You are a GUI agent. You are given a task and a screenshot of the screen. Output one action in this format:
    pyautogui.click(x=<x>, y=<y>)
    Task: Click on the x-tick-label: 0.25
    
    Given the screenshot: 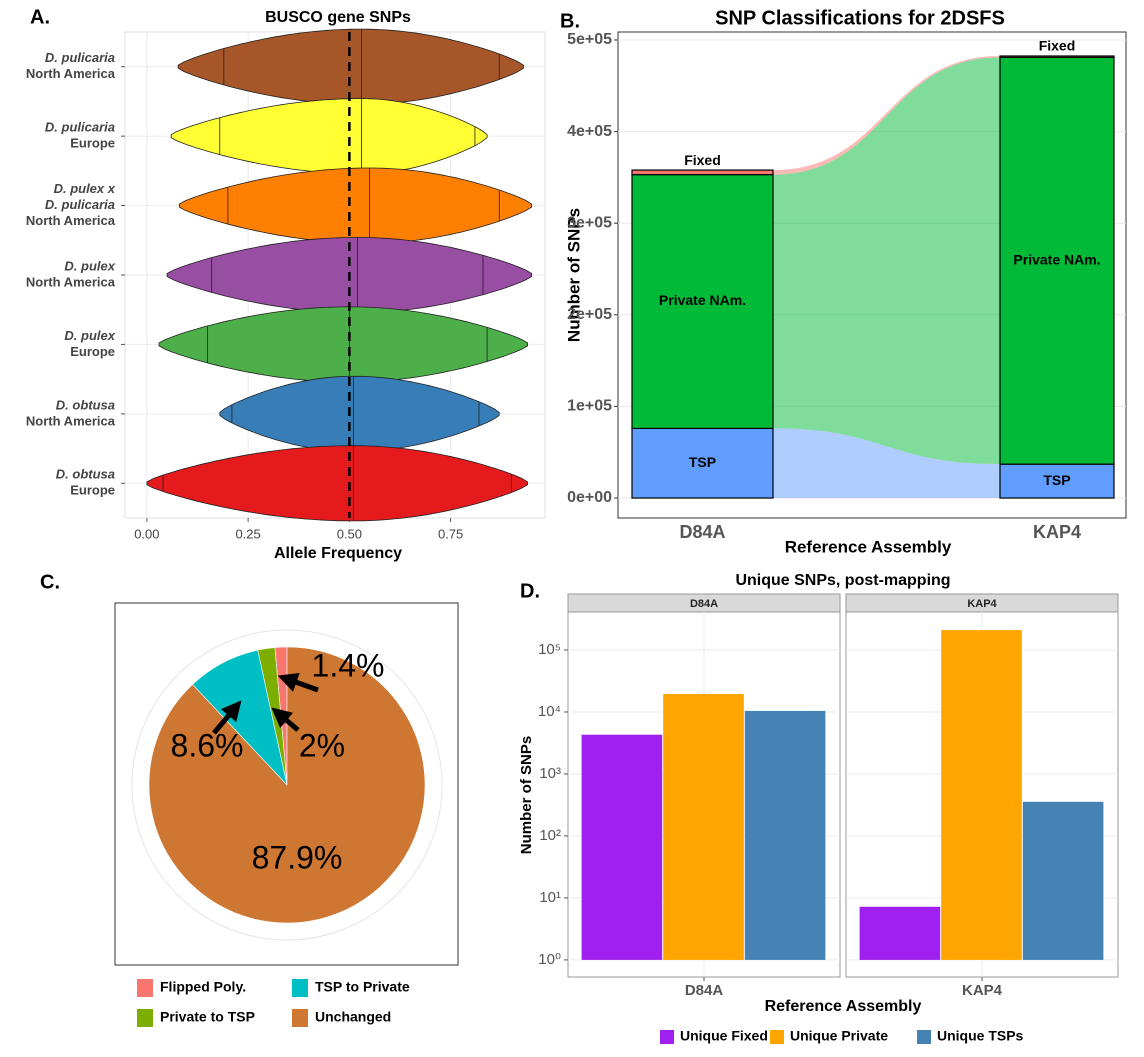 What is the action you would take?
    pyautogui.click(x=247, y=533)
    